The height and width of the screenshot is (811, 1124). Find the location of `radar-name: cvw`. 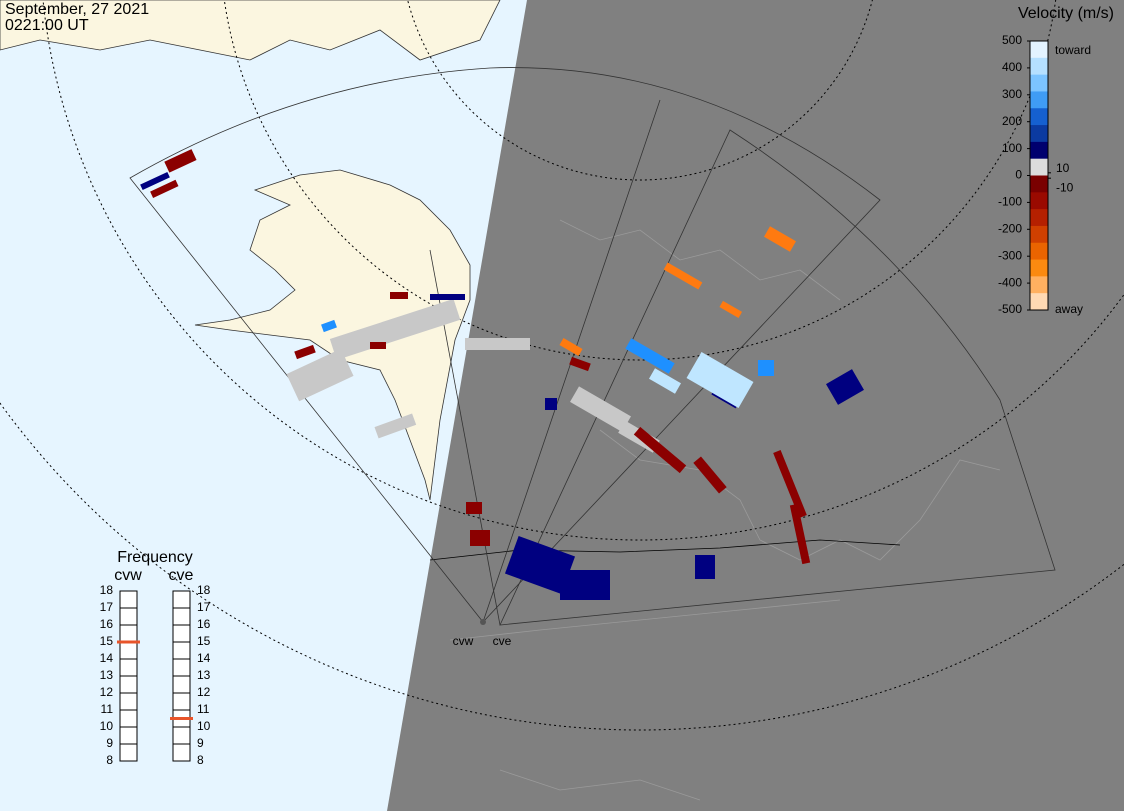

radar-name: cvw is located at coordinates (128, 575).